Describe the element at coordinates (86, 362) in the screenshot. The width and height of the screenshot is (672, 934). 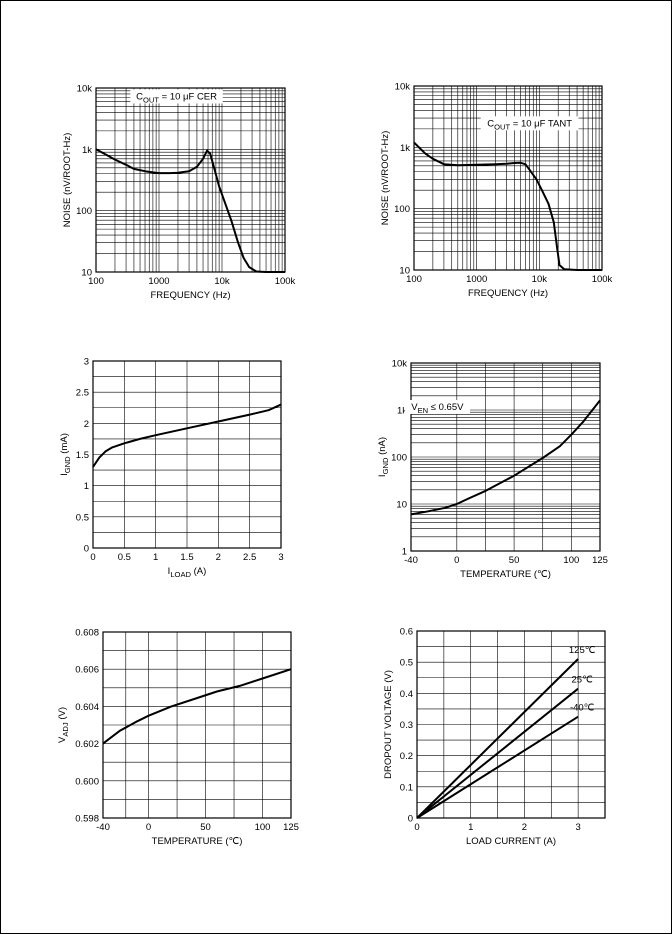
I see `y-tick-label: 3` at that location.